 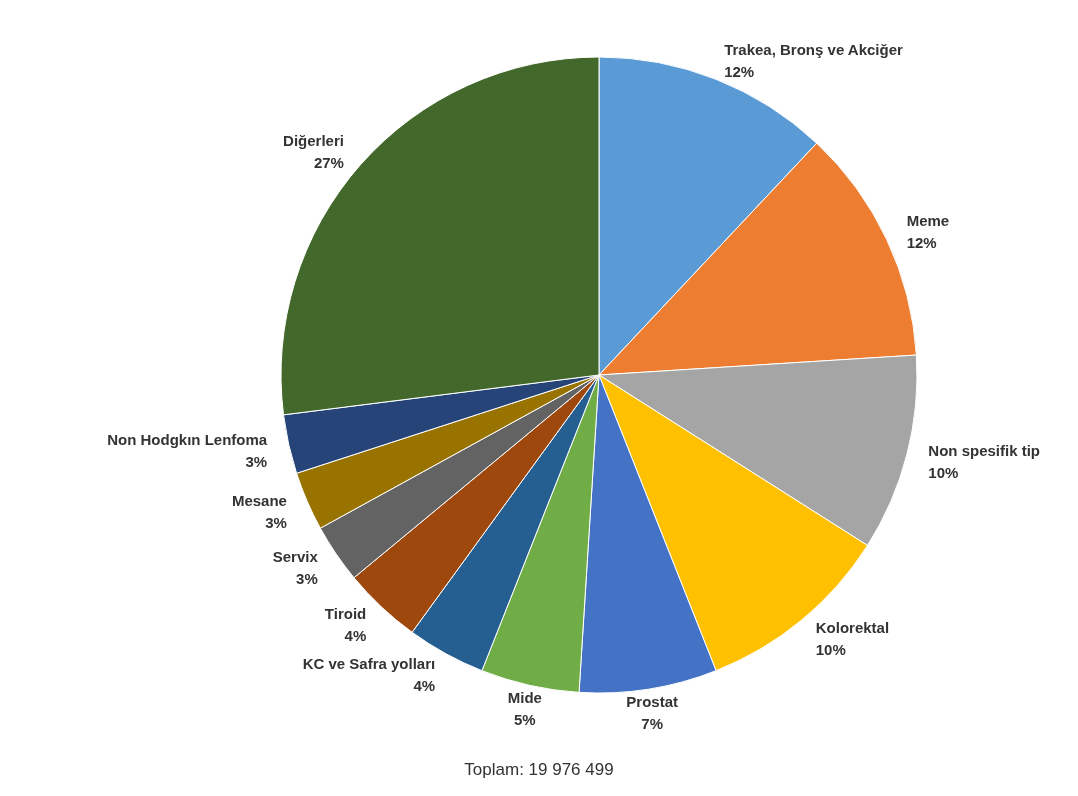 What do you see at coordinates (345, 613) in the screenshot?
I see `slice-label: Tiroid` at bounding box center [345, 613].